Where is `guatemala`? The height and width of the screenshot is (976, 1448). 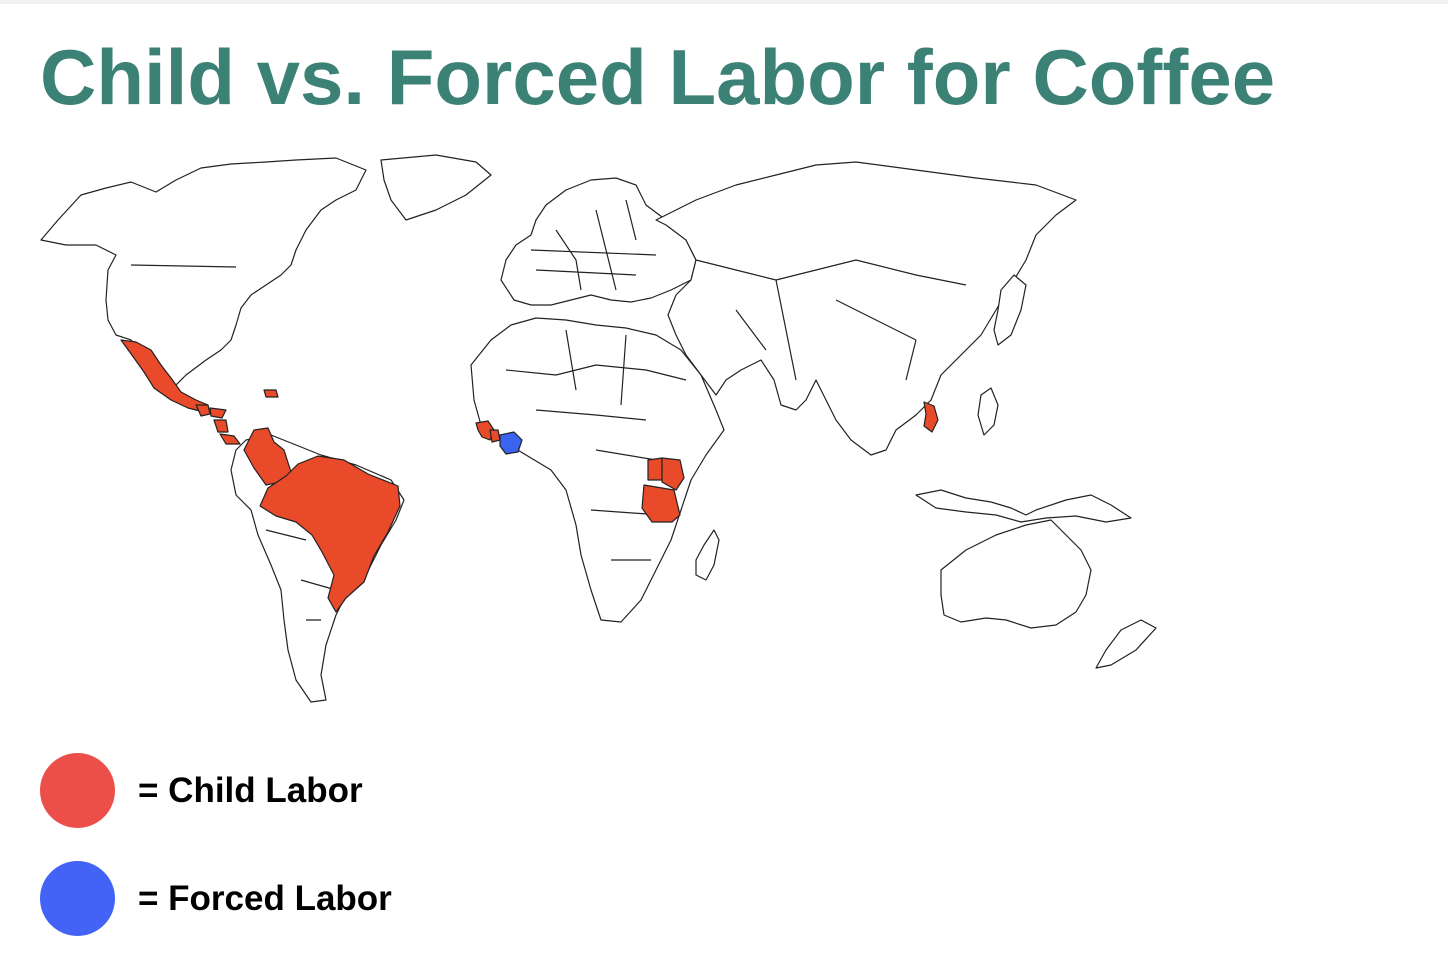
guatemala is located at coordinates (203, 410).